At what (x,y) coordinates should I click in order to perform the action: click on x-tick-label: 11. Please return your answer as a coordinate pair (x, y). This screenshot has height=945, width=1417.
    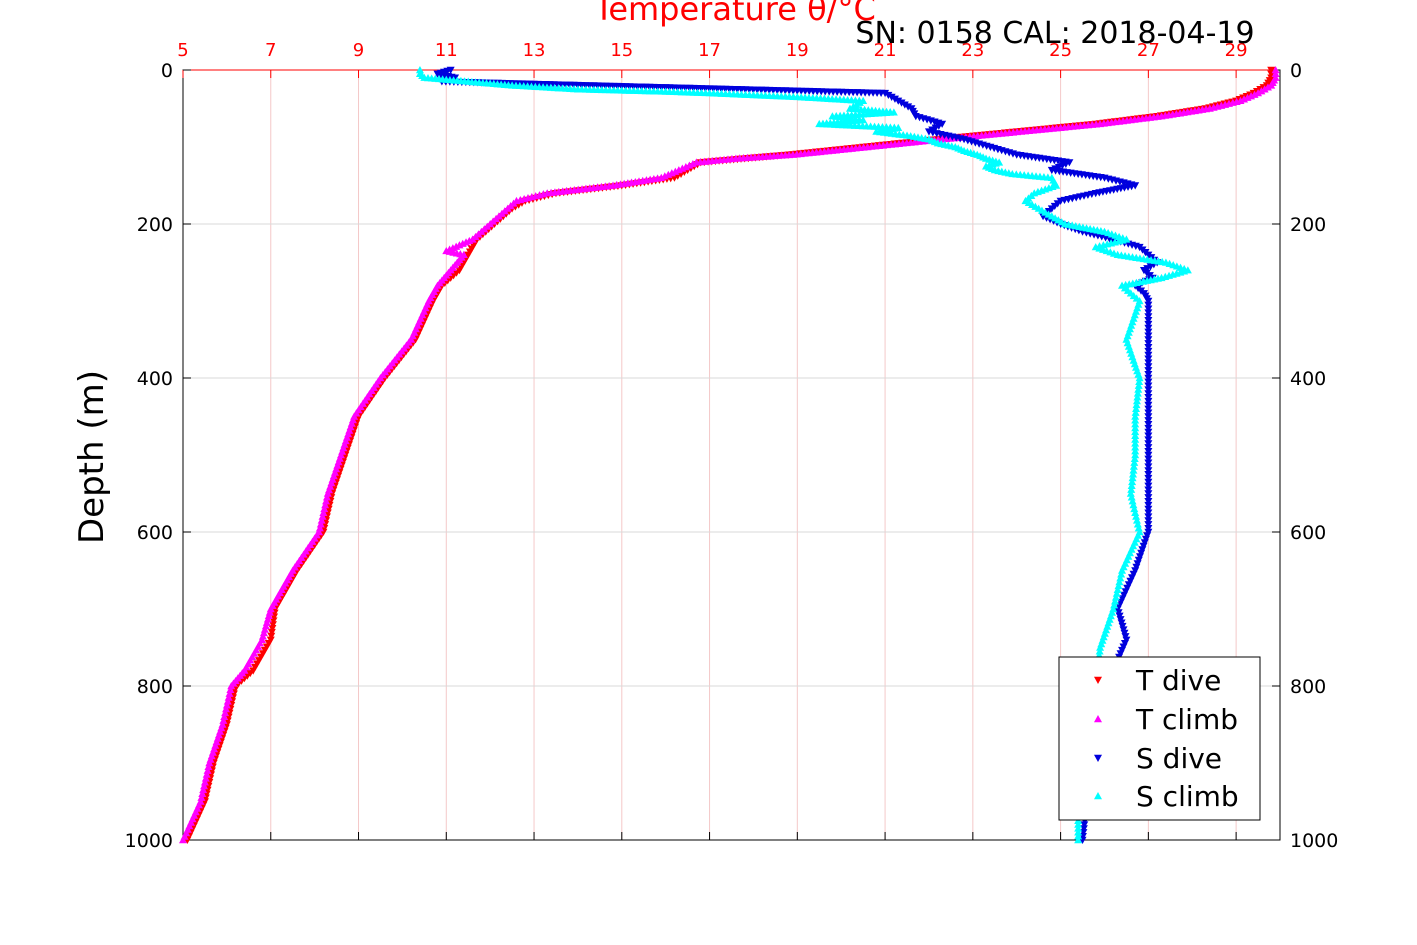
    Looking at the image, I should click on (446, 50).